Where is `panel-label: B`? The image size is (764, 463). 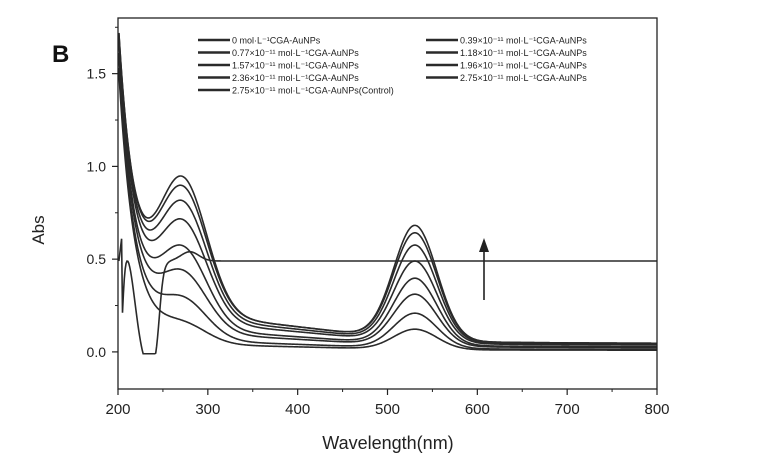 panel-label: B is located at coordinates (60, 54).